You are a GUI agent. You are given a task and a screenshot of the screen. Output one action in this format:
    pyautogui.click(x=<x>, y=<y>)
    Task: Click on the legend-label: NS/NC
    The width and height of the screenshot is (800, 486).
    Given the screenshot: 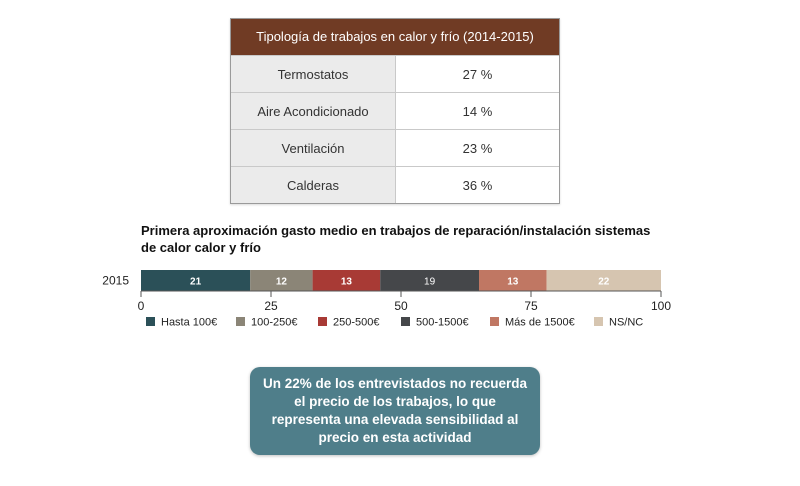 What is the action you would take?
    pyautogui.click(x=626, y=323)
    